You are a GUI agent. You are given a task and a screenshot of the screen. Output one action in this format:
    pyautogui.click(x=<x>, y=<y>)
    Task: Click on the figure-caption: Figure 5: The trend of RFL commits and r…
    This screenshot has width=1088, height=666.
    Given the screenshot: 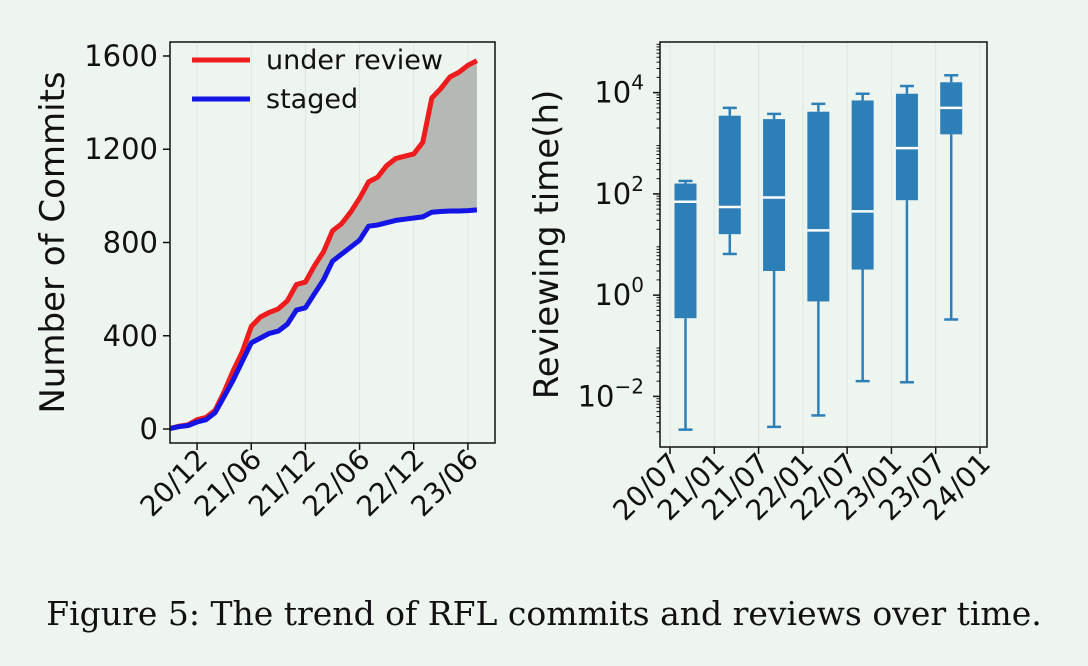 What is the action you would take?
    pyautogui.click(x=544, y=613)
    